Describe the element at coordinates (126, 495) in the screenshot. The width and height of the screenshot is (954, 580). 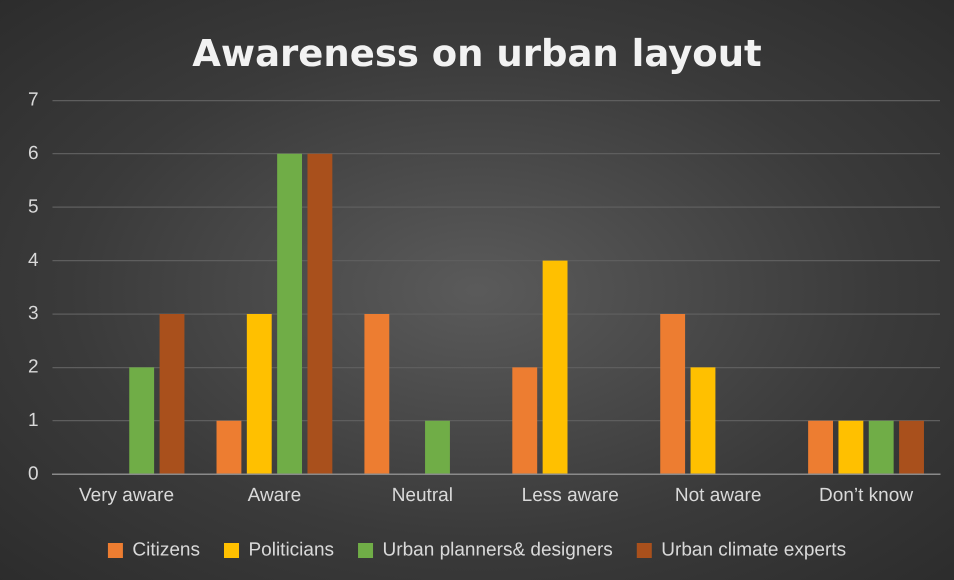
I see `x-tick-label: Very aware` at that location.